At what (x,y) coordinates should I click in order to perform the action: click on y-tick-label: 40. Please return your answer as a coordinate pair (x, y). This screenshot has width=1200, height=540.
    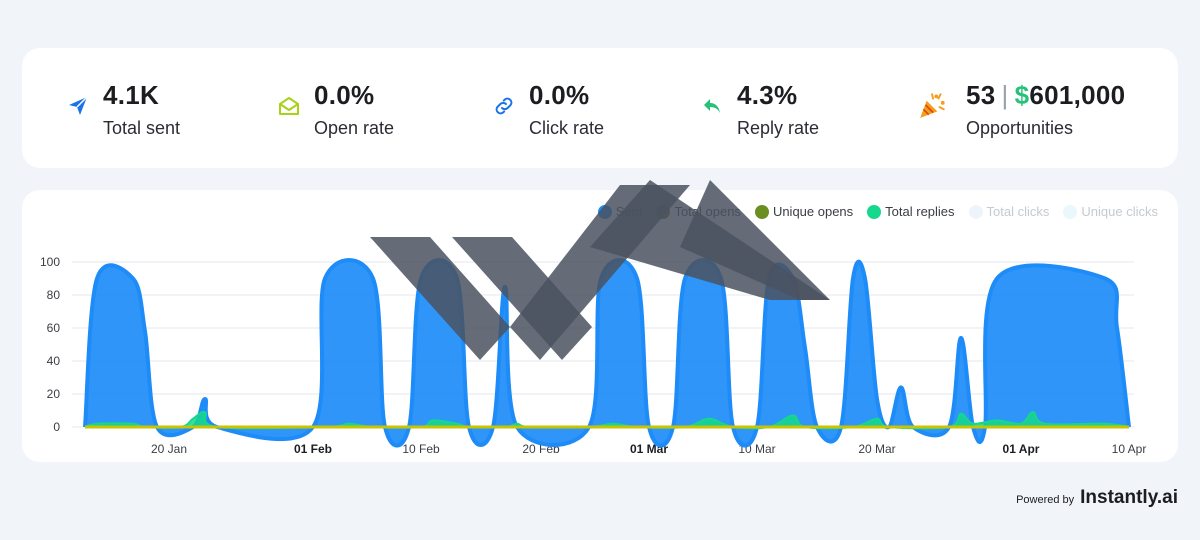
    Looking at the image, I should click on (54, 361).